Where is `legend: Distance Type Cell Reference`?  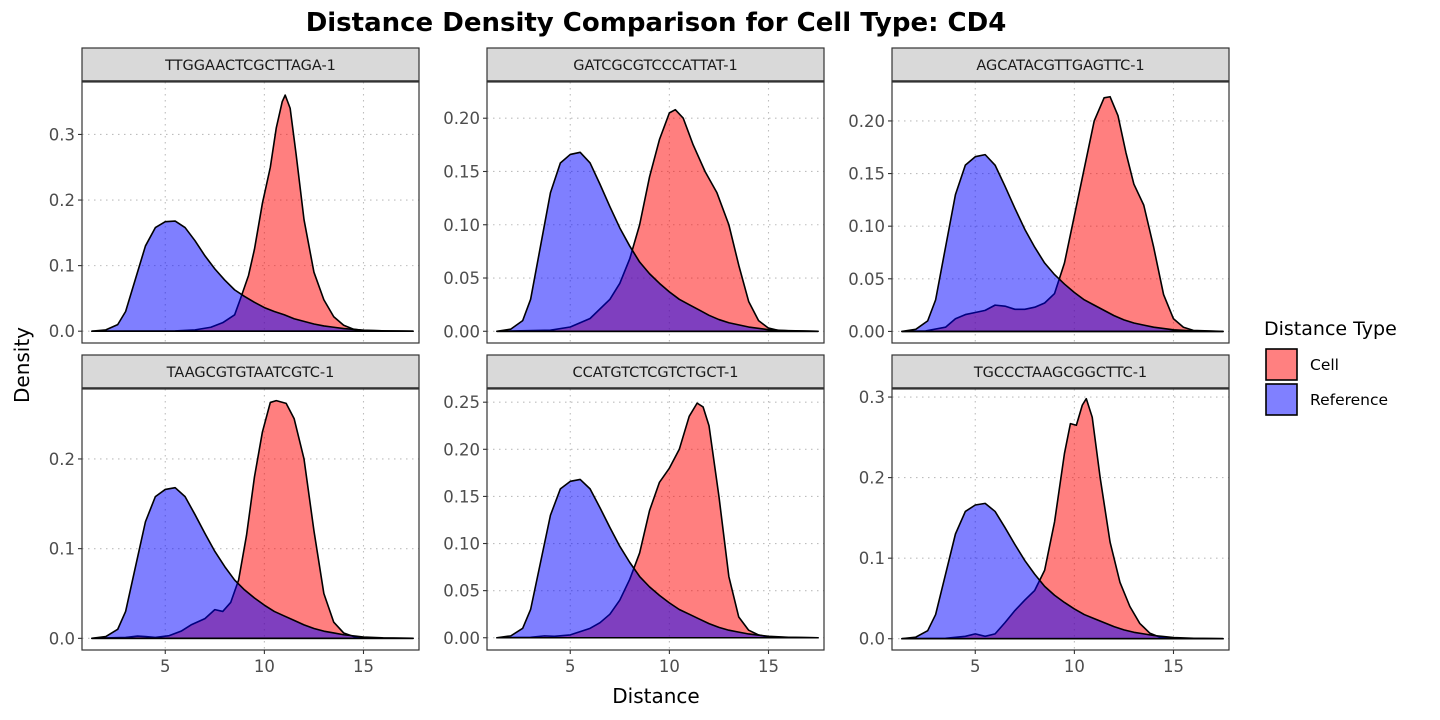 legend: Distance Type Cell Reference is located at coordinates (1330, 367).